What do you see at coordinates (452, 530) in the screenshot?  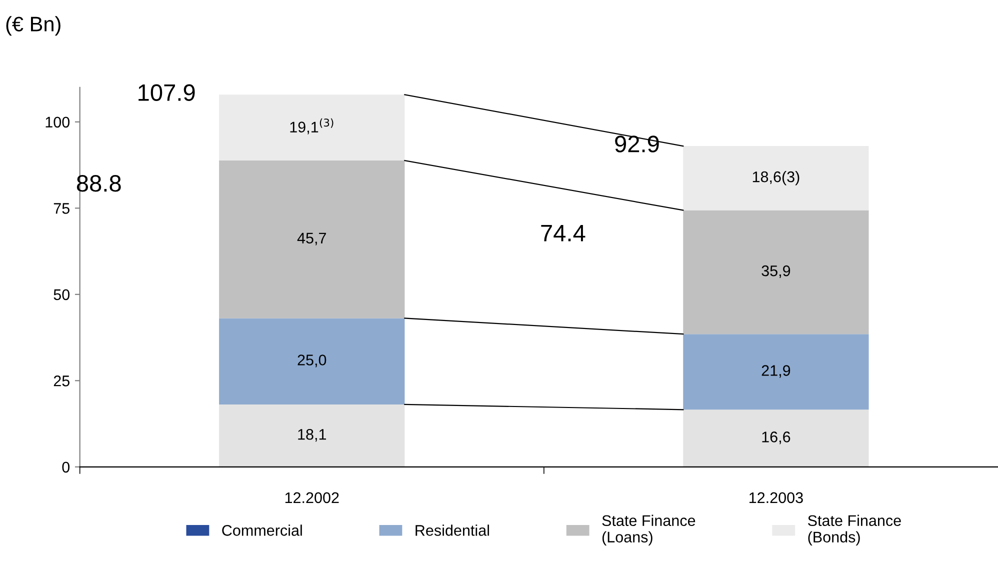 I see `legend-label: Residential` at bounding box center [452, 530].